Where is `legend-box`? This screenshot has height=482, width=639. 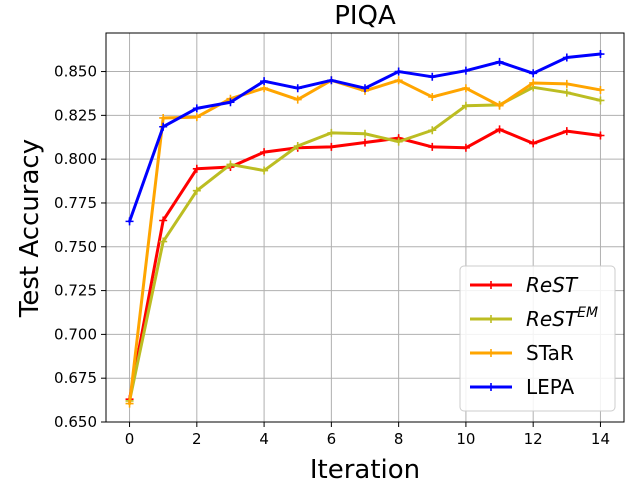 legend-box is located at coordinates (537, 338).